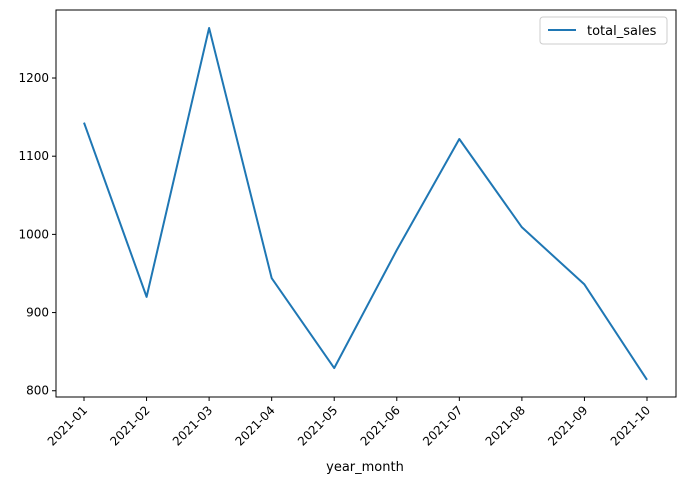 The width and height of the screenshot is (684, 485). I want to click on legend: total_sales, so click(603, 30).